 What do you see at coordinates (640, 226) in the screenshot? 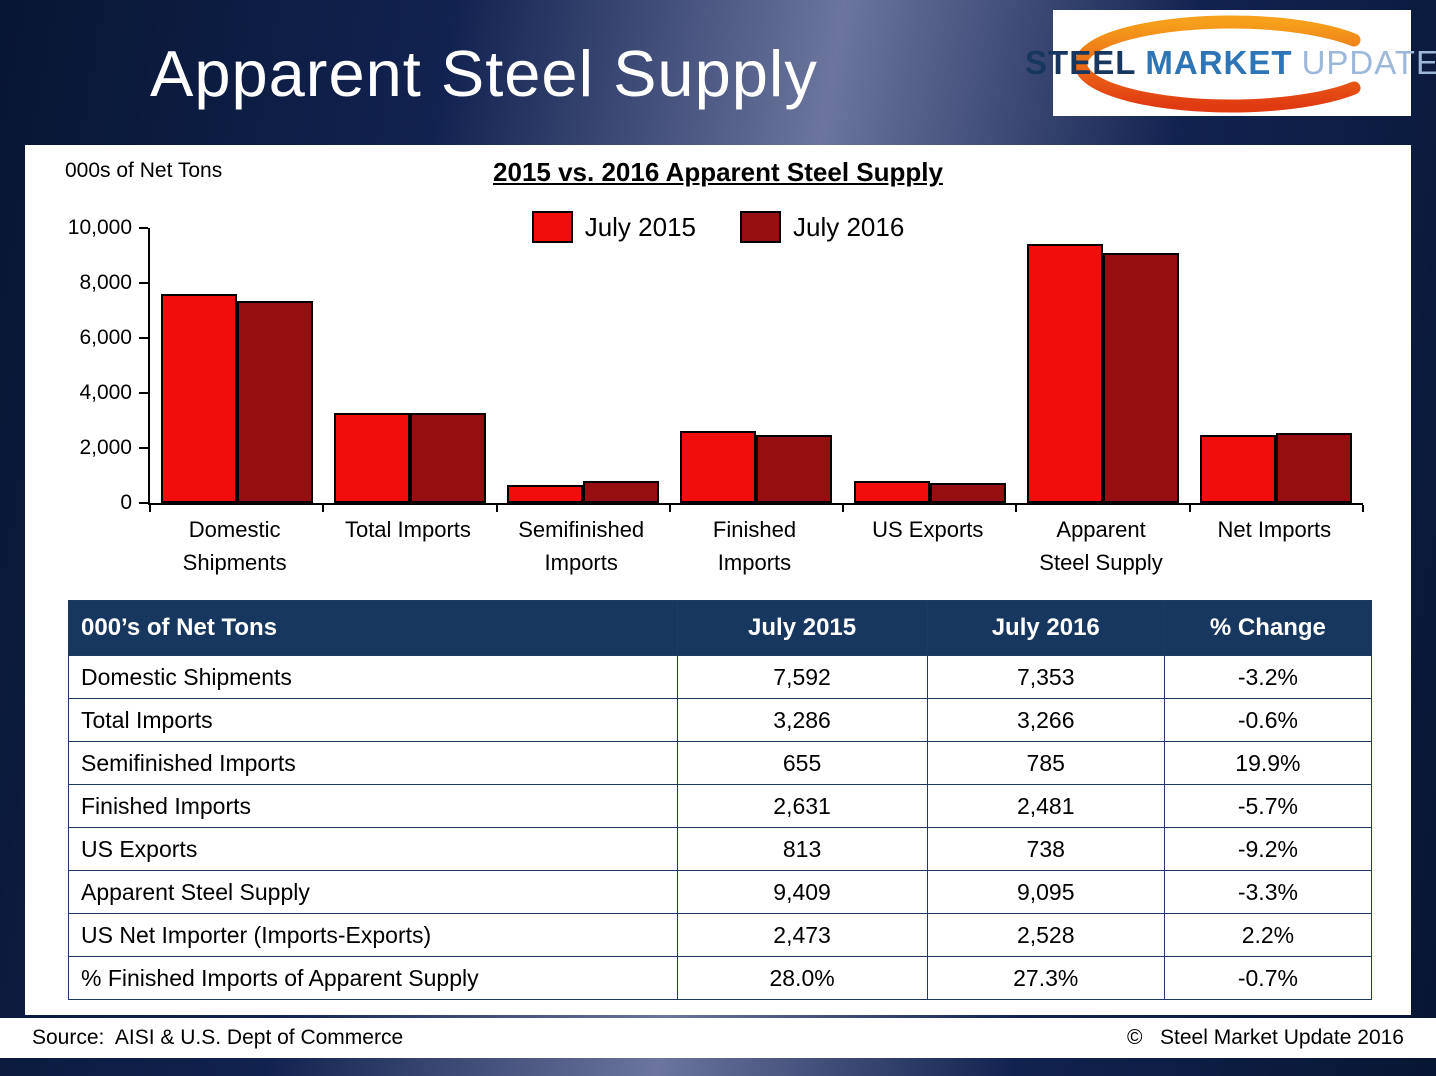
I see `legend-label-july-2015: July 2015` at bounding box center [640, 226].